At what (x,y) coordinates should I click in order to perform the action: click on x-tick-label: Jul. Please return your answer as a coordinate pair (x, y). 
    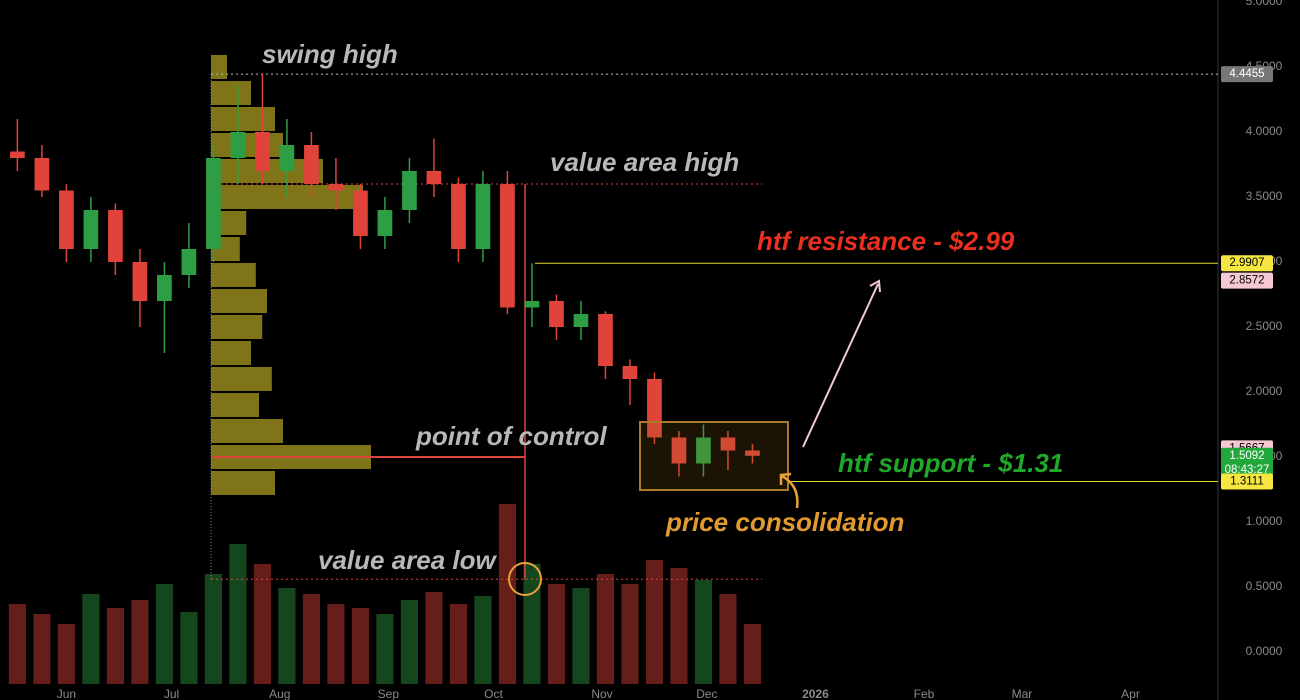
    Looking at the image, I should click on (171, 693).